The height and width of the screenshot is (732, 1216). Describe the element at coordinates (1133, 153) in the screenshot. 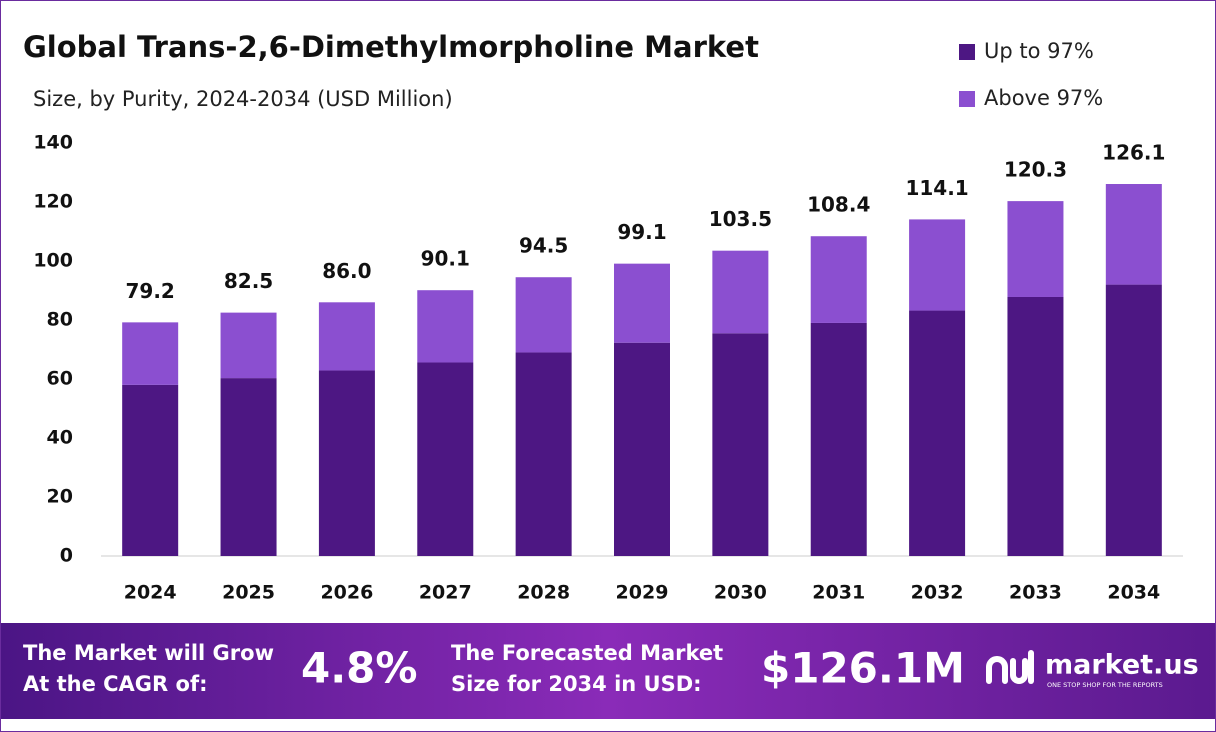

I see `total-label: 126.1` at that location.